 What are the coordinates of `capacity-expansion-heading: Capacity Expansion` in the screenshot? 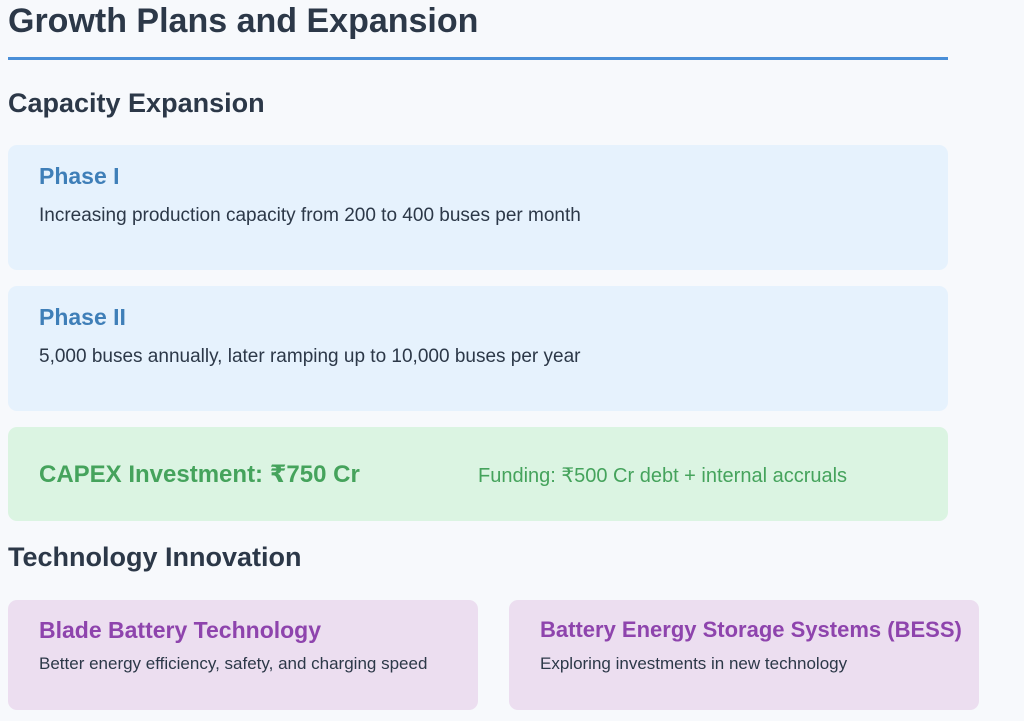 It's located at (136, 103).